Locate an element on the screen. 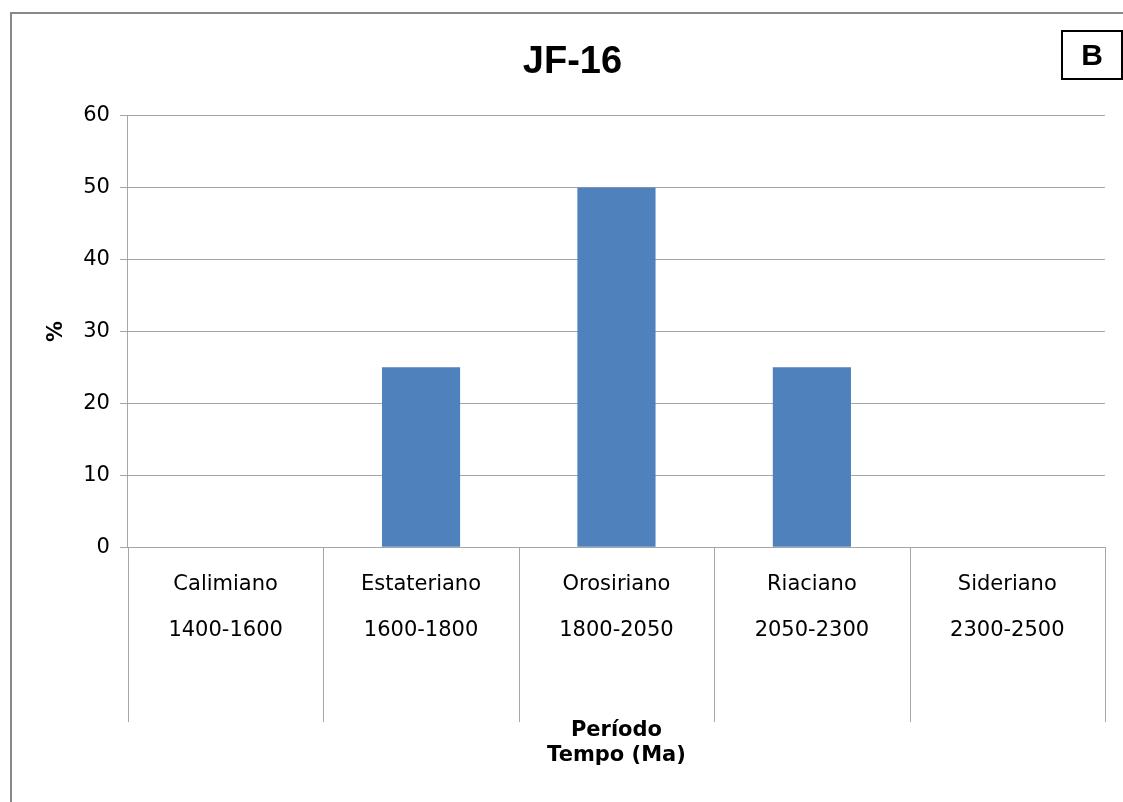 The height and width of the screenshot is (802, 1123). x-tick-label: Calimiano 1400-1600 is located at coordinates (225, 605).